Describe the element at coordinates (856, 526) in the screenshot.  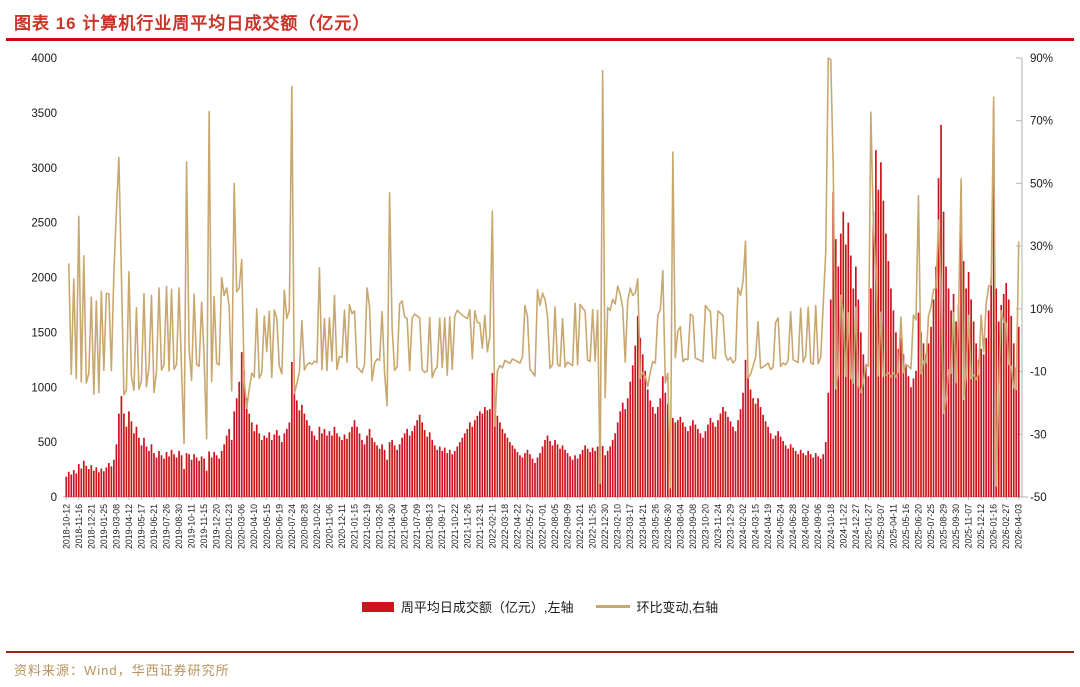
I see `svg-text: 2024-12-27` at that location.